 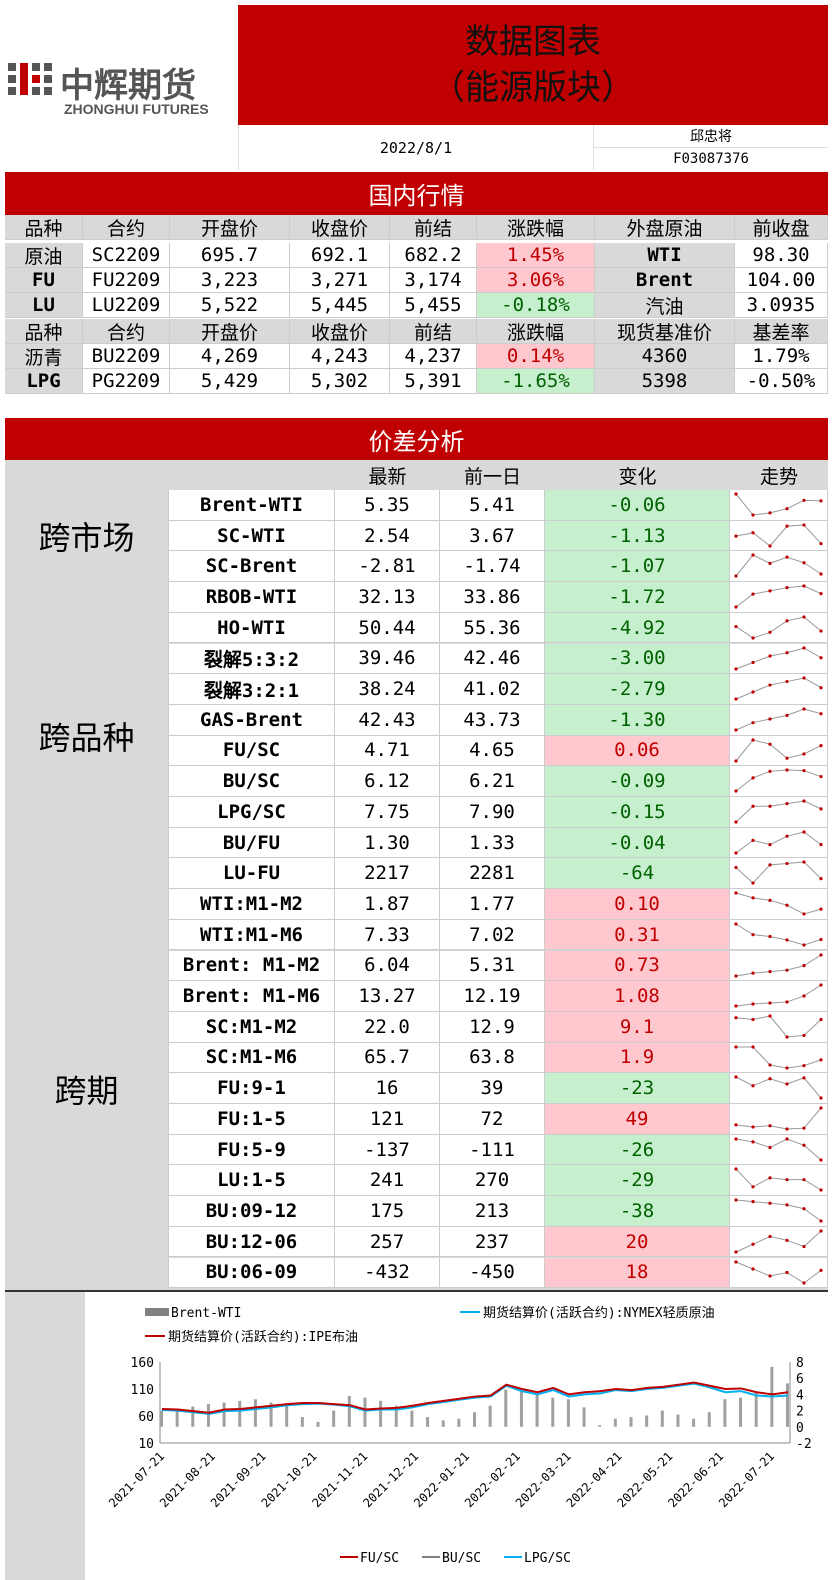 I want to click on spread-change: -1.30, so click(x=637, y=720).